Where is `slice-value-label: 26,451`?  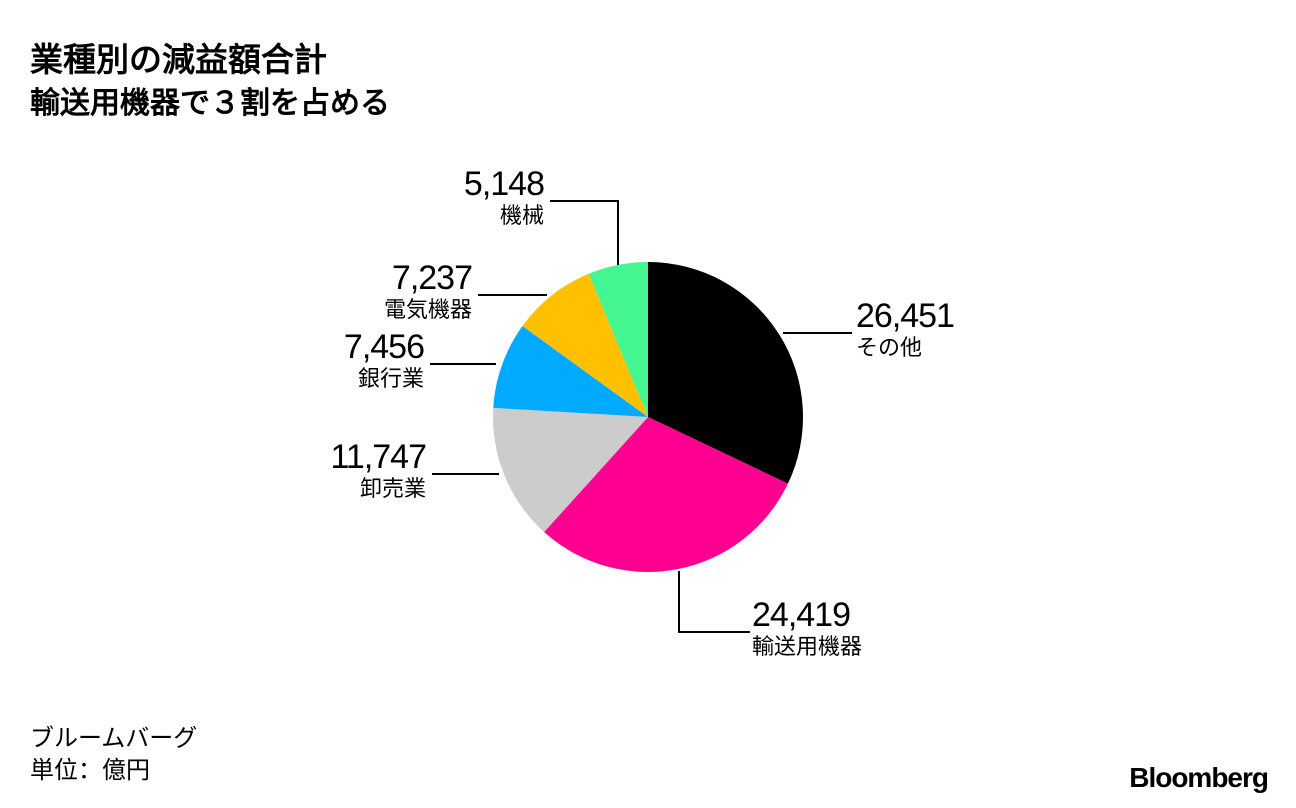 slice-value-label: 26,451 is located at coordinates (905, 316).